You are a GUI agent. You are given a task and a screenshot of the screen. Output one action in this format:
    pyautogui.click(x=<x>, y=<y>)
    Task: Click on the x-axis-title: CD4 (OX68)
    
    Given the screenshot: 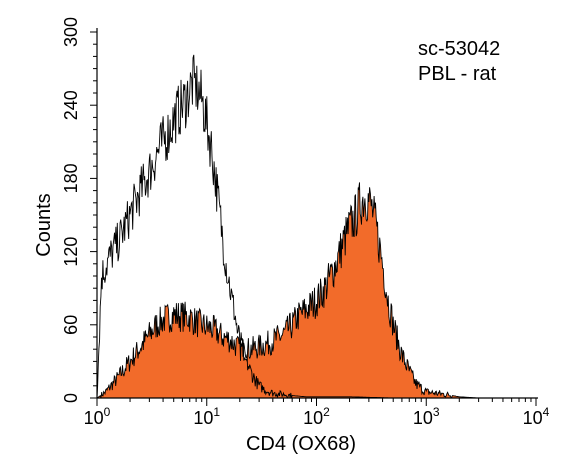 What is the action you would take?
    pyautogui.click(x=301, y=444)
    